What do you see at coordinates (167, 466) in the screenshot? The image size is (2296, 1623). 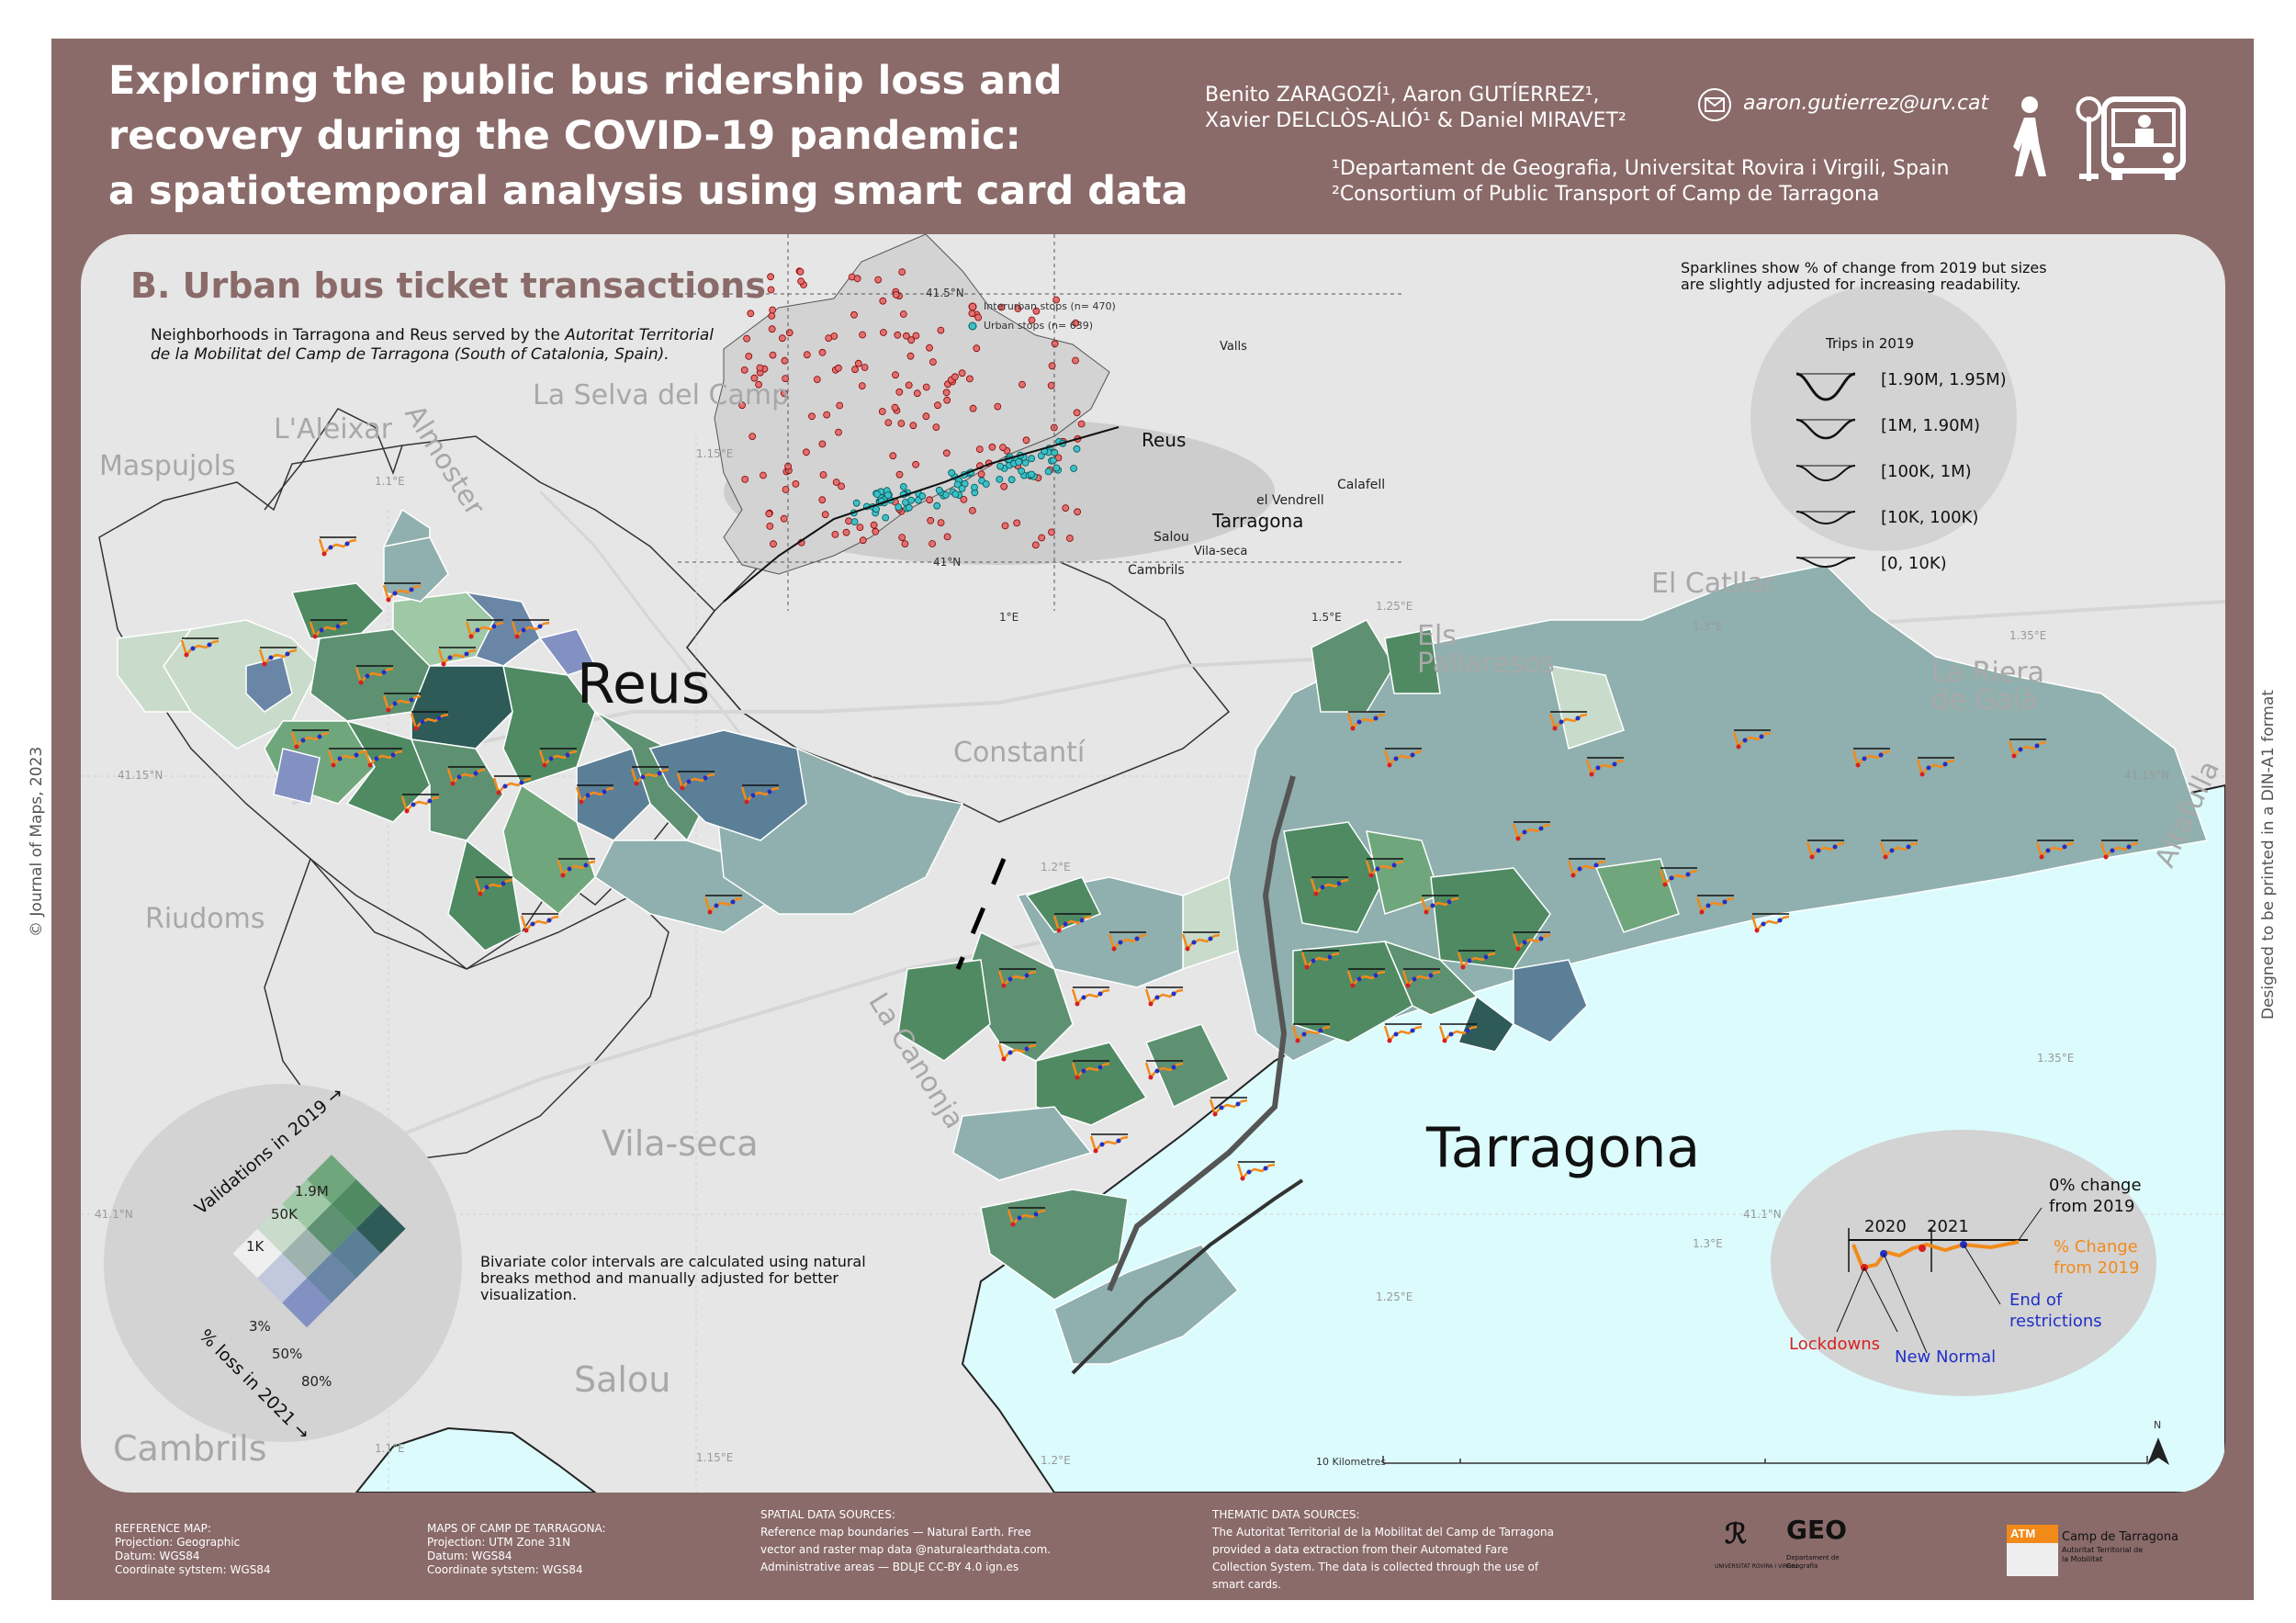 I see `place-maspujols: Maspujols` at bounding box center [167, 466].